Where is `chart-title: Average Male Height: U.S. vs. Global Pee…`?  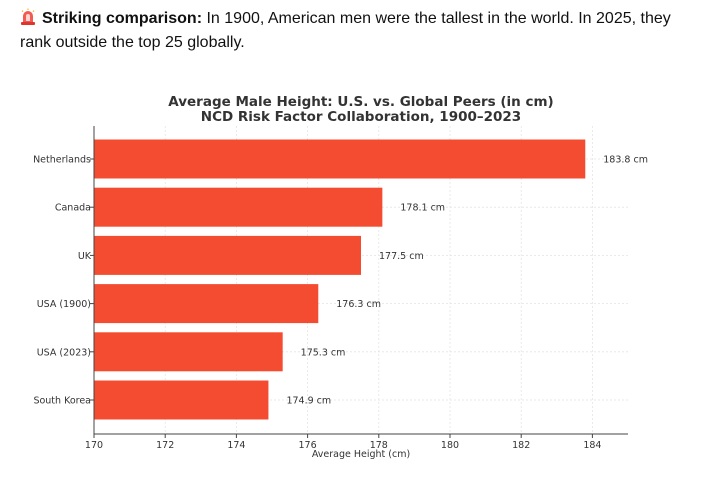 chart-title: Average Male Height: U.S. vs. Global Pee… is located at coordinates (360, 102).